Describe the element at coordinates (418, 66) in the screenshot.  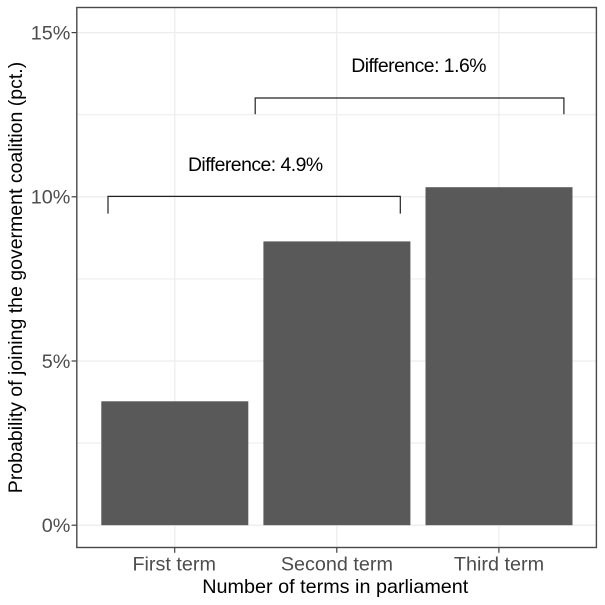
I see `svg-text: Difference: 1.6%` at that location.